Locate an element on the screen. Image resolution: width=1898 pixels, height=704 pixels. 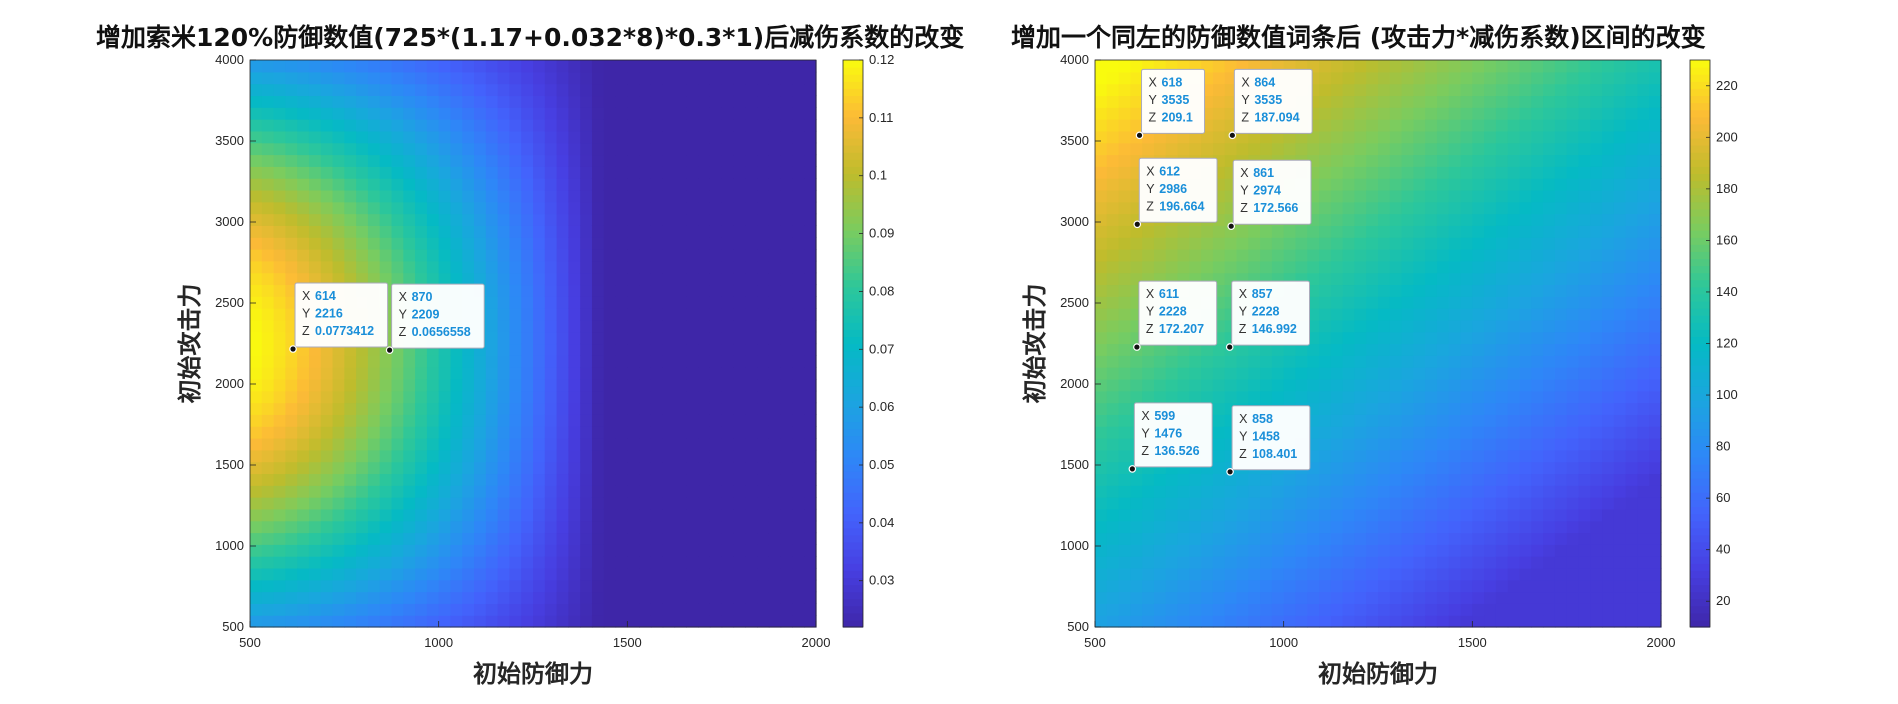
colorbar-segment is located at coordinates (1700, 411).